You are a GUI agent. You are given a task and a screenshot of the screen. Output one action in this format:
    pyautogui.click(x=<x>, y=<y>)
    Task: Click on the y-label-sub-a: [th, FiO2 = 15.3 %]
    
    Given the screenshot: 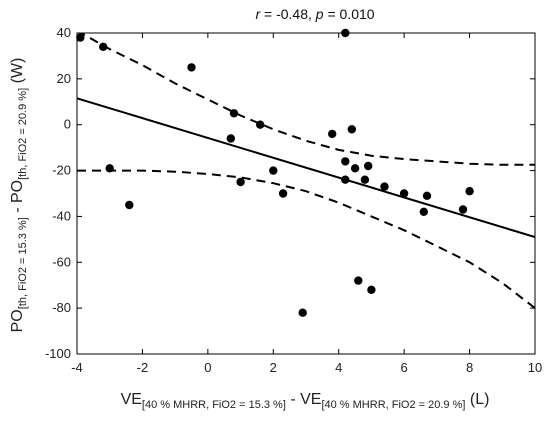 What is the action you would take?
    pyautogui.click(x=23, y=263)
    